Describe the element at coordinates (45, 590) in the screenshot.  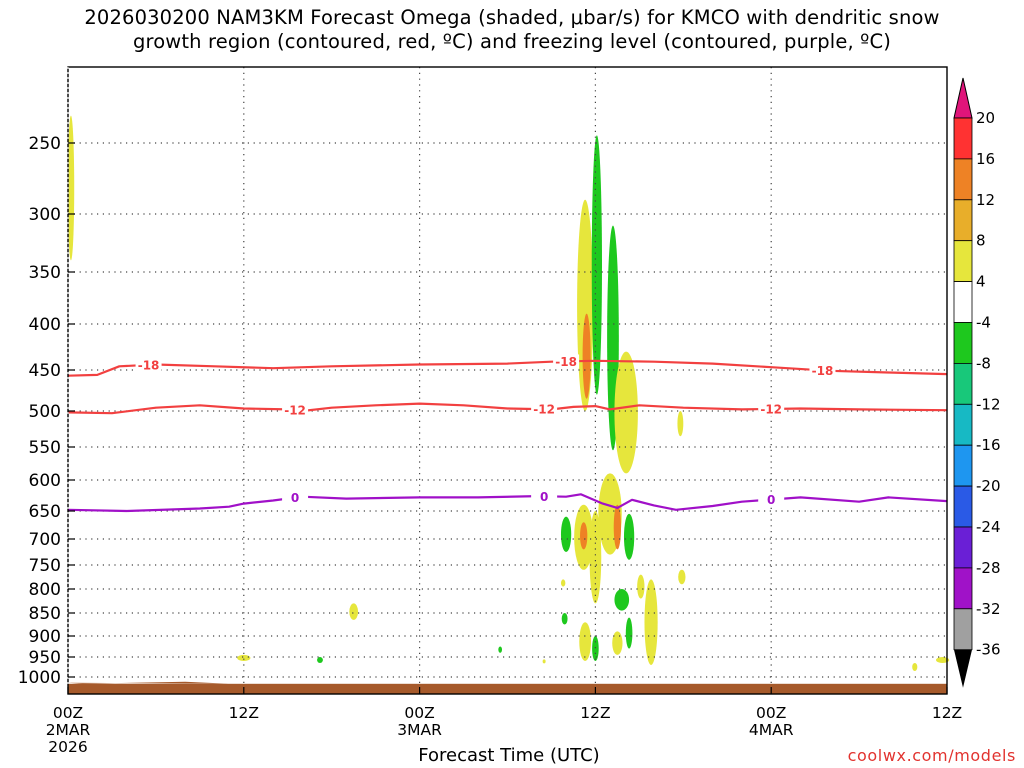
I see `y-tick-label-800: 800` at that location.